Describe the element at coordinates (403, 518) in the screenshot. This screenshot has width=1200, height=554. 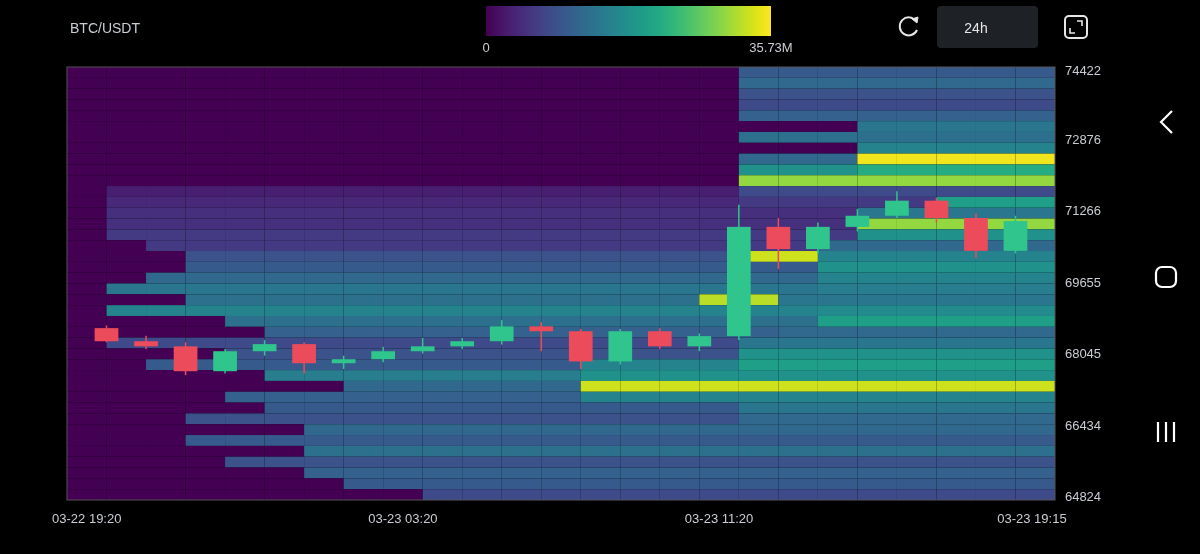
I see `x-tick-label: 03-23 03:20` at that location.